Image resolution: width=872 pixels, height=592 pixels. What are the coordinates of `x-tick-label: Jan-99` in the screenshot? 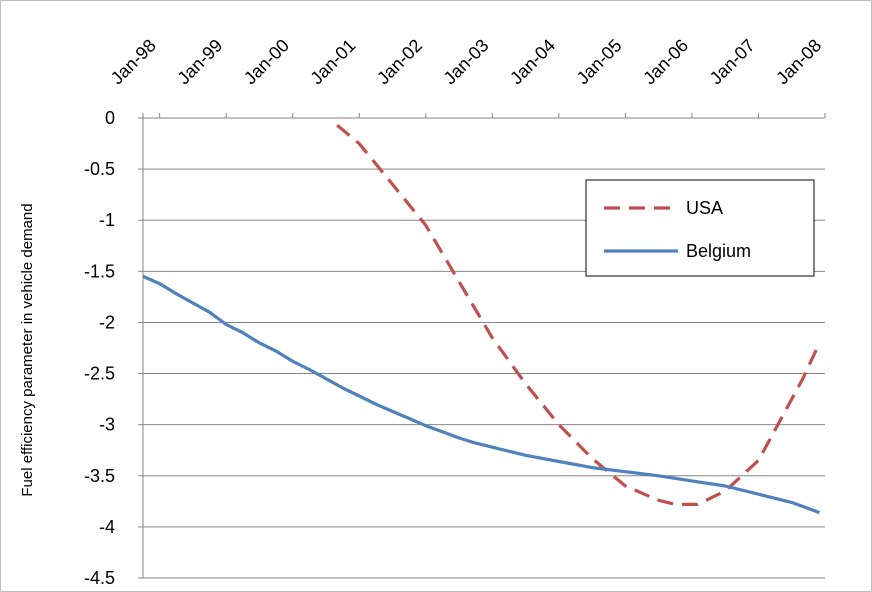 It's located at (199, 61).